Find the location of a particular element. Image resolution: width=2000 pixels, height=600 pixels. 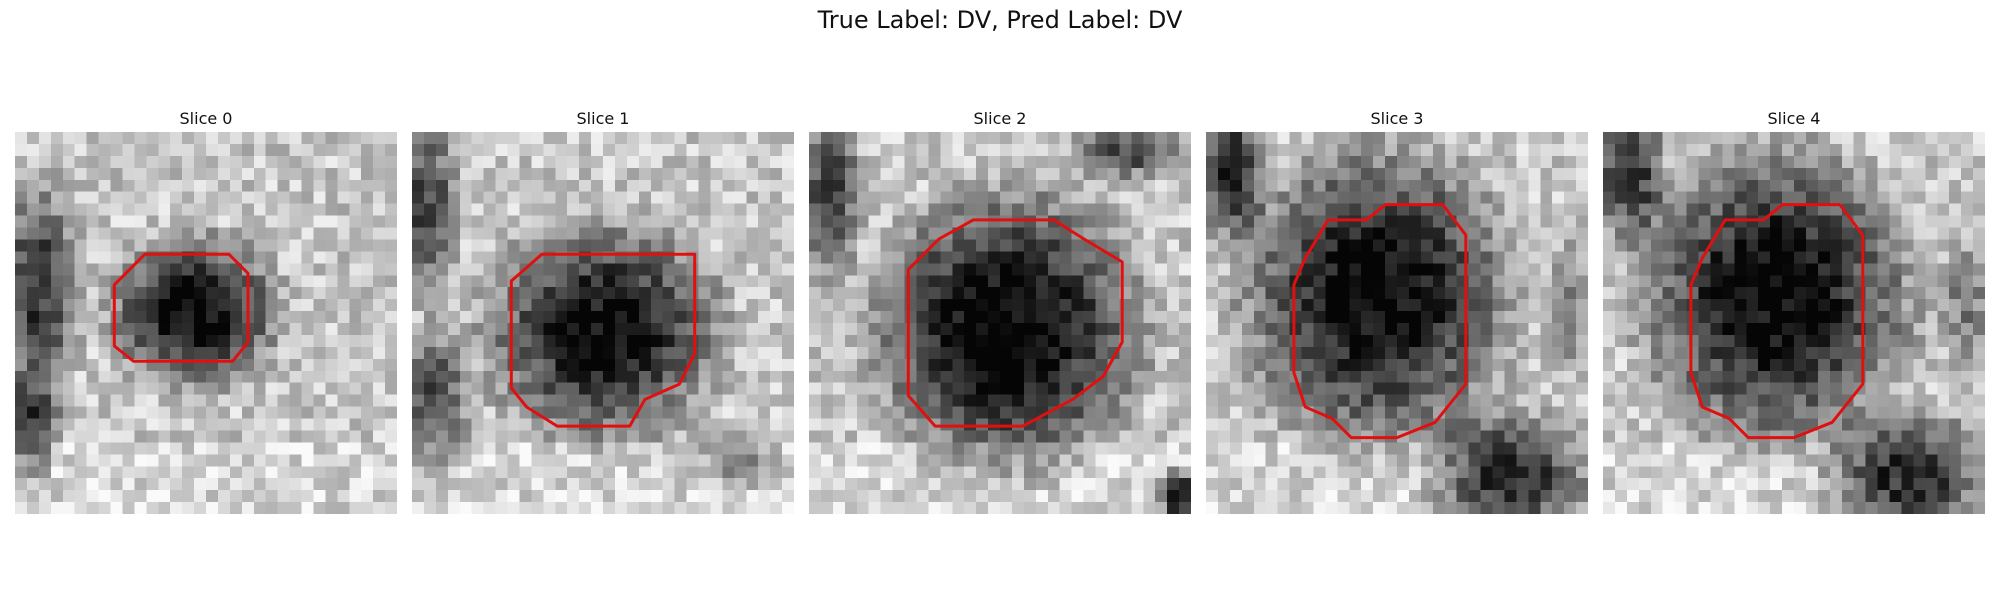

slice-panel-4: Slice 4 is located at coordinates (1794, 310).